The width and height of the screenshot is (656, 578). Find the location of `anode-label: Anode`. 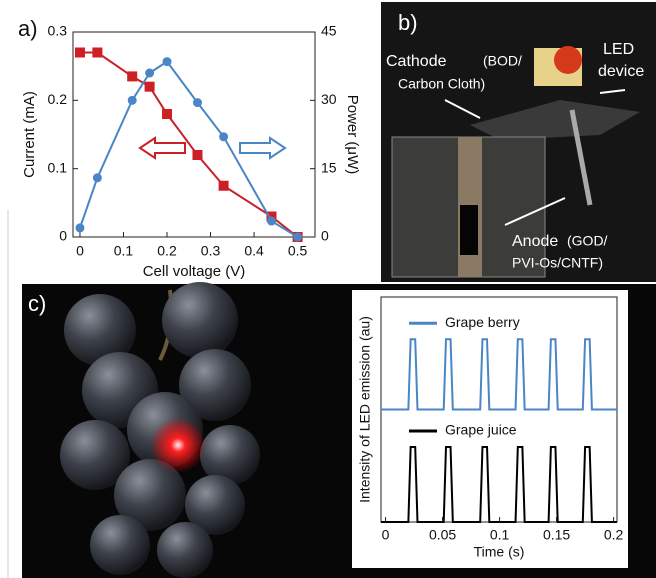

anode-label: Anode is located at coordinates (535, 241).